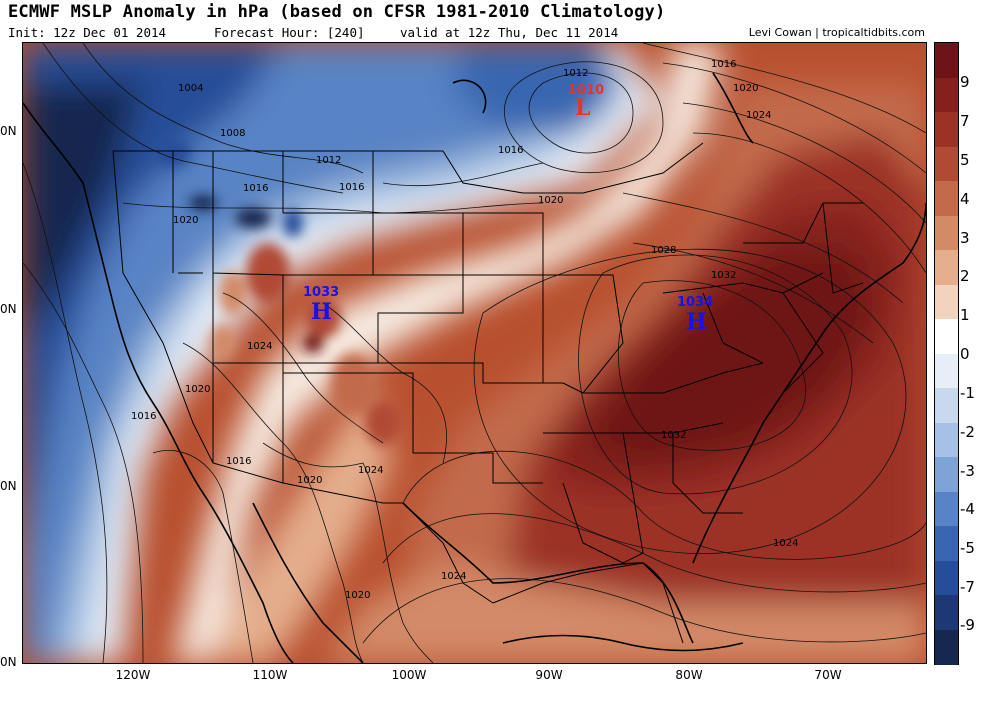 Image resolution: width=993 pixels, height=704 pixels. What do you see at coordinates (965, 160) in the screenshot?
I see `colorbar-label: 5` at bounding box center [965, 160].